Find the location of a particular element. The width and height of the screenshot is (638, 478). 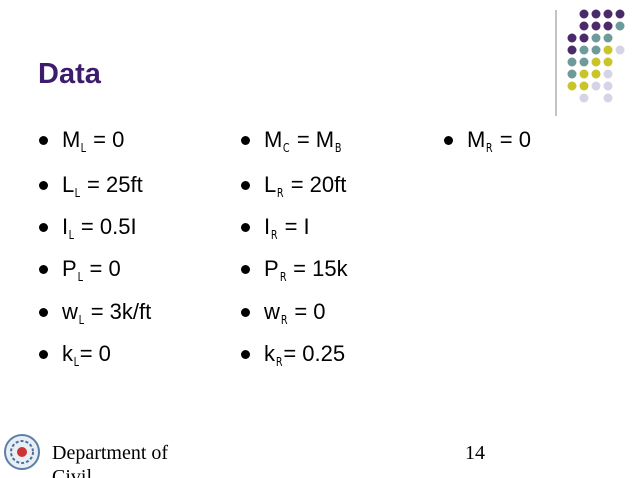

bullet-item: MR = 0 is located at coordinates (499, 144).